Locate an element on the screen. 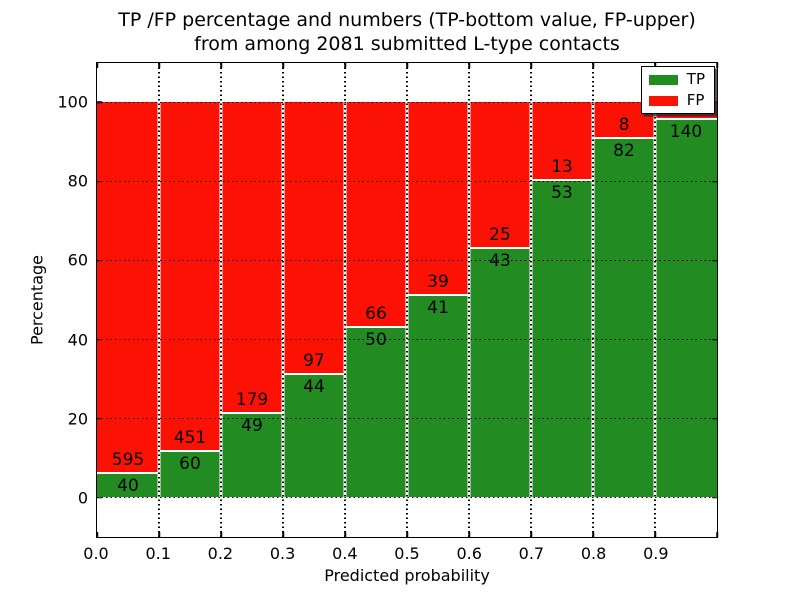 This screenshot has height=600, width=800. x-tick-label: 0.6 is located at coordinates (469, 553).